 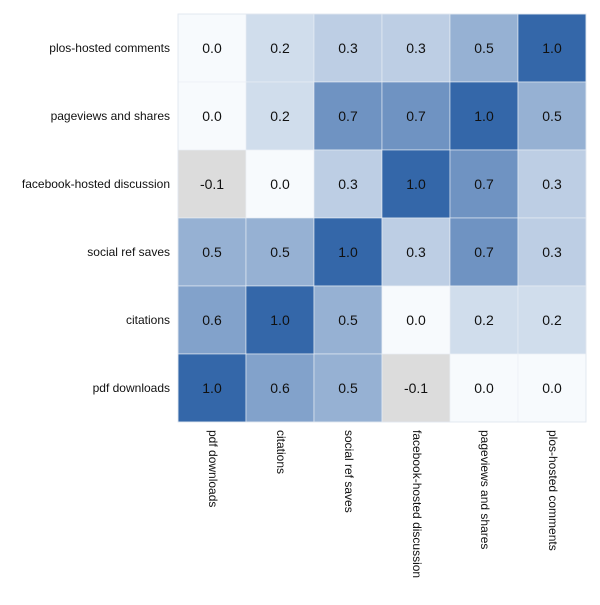 What do you see at coordinates (349, 471) in the screenshot?
I see `column-tick-label: social ref saves` at bounding box center [349, 471].